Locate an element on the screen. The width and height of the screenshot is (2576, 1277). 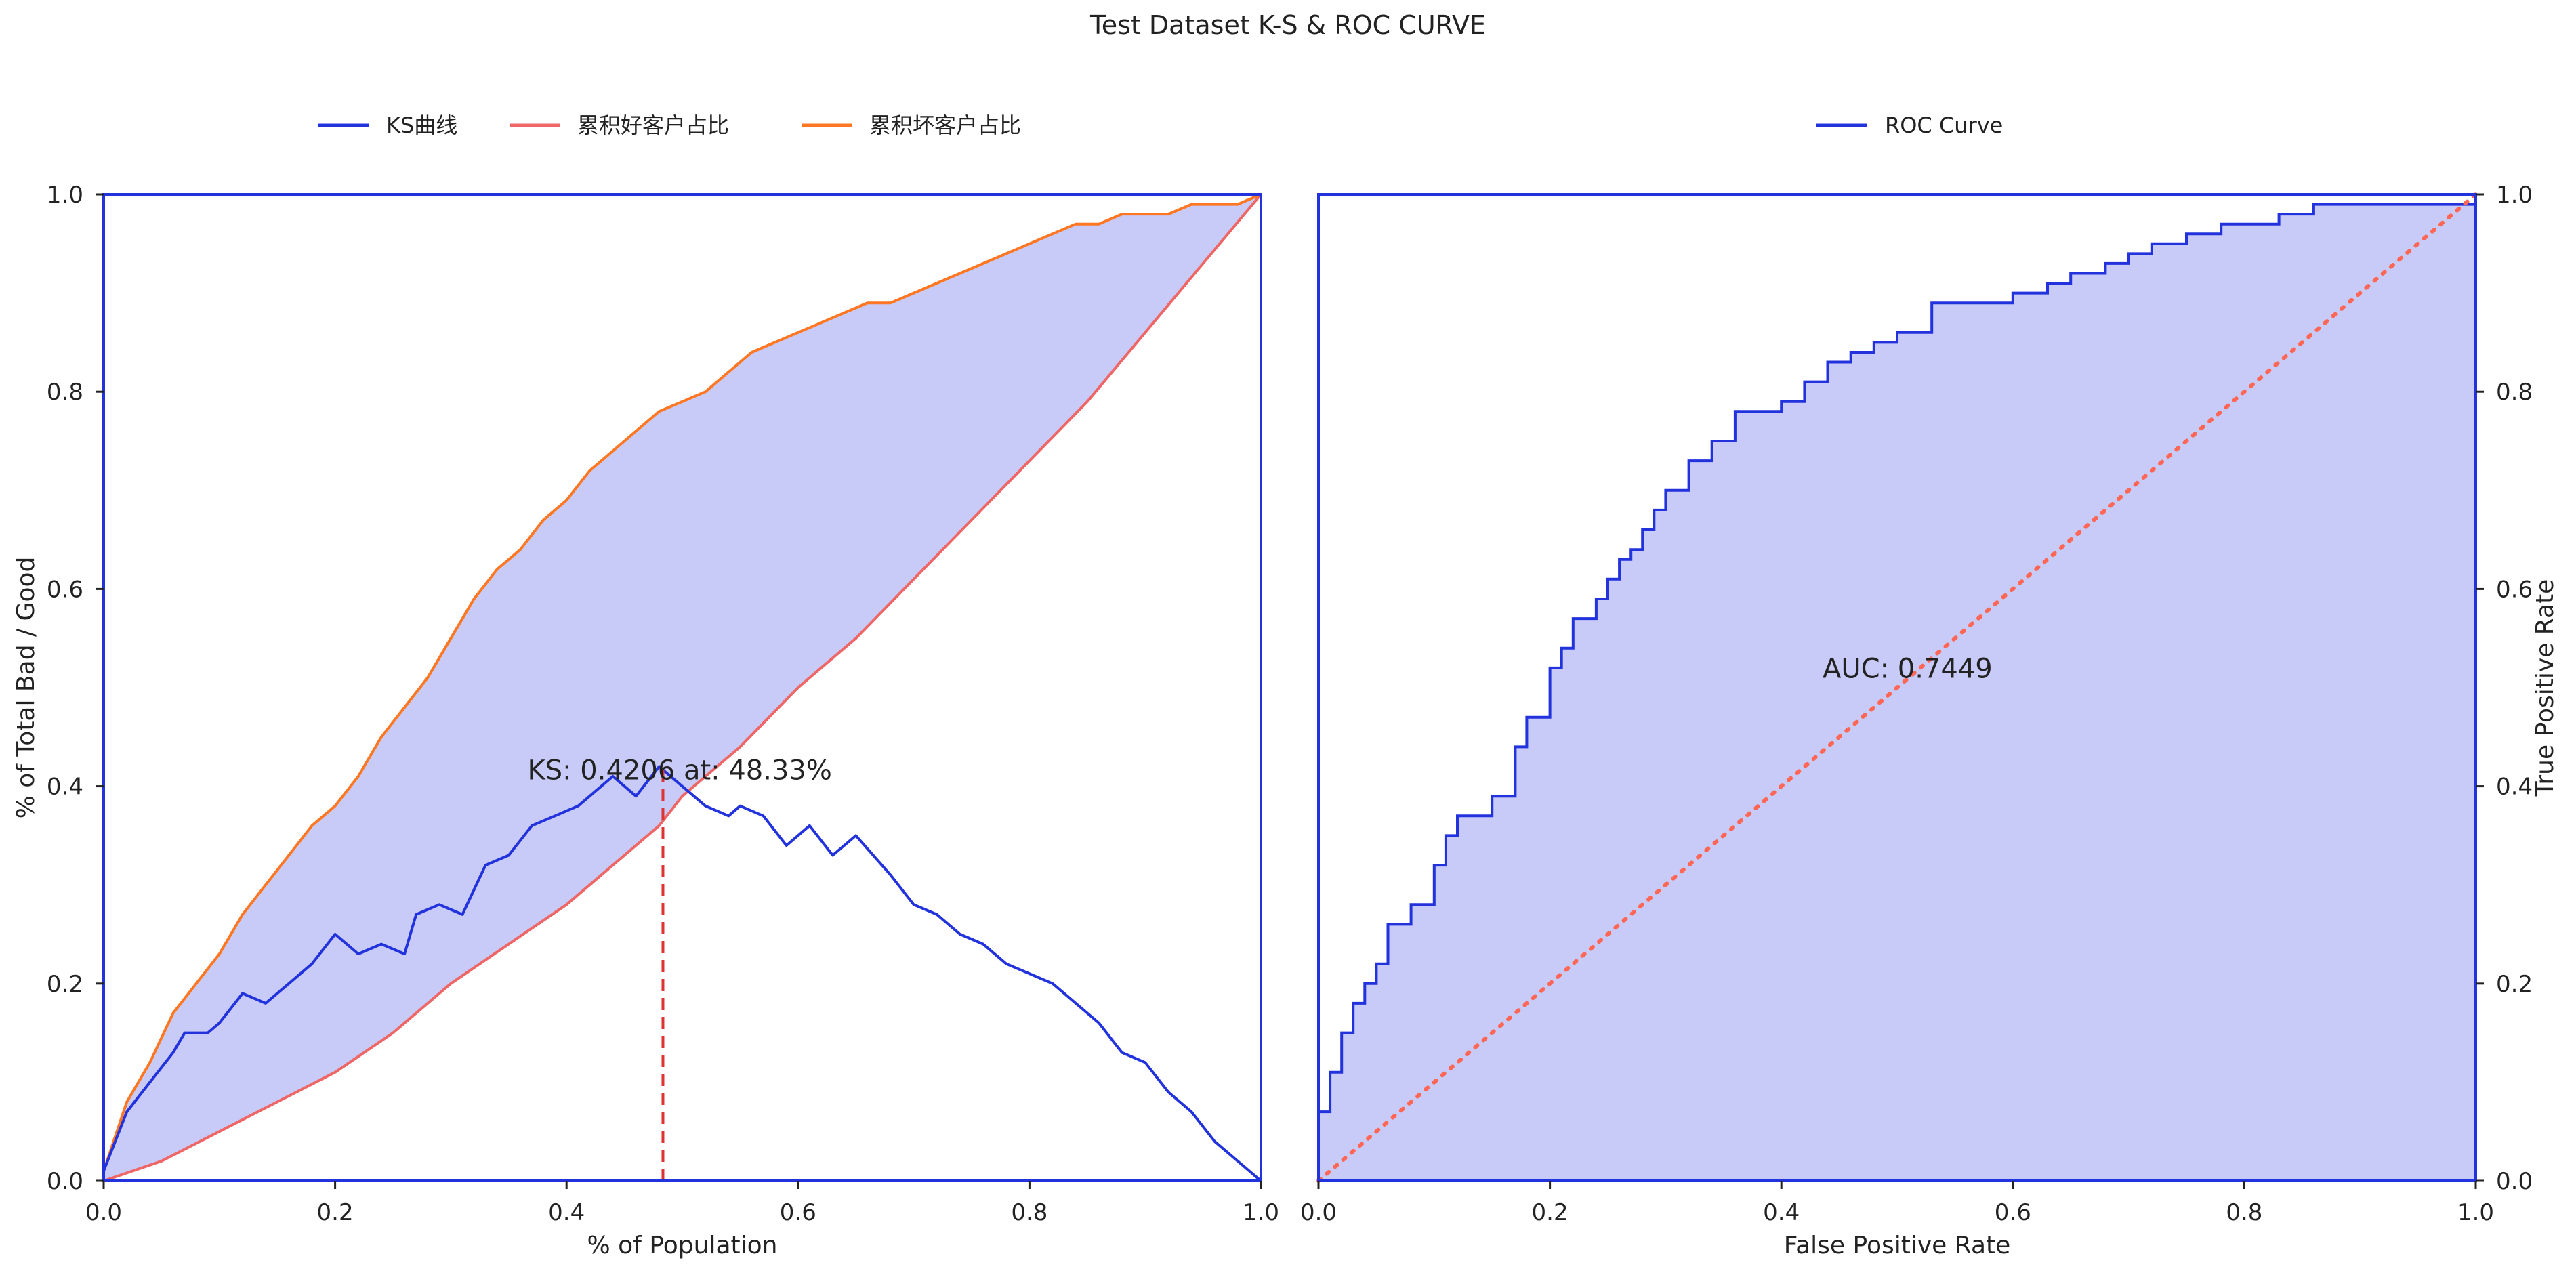
ks-x-axis-label: % of Population is located at coordinates (682, 1246).